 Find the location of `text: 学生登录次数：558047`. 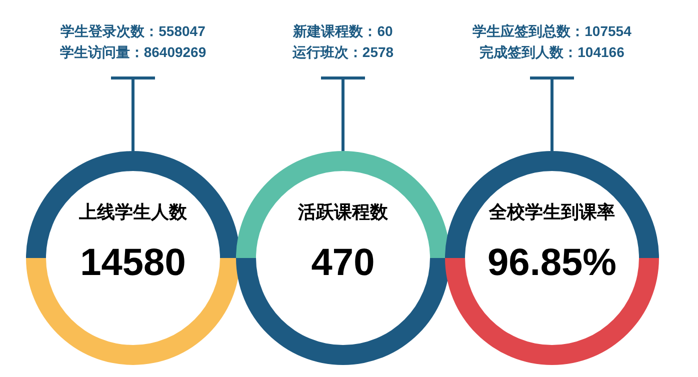

text: 学生登录次数：558047 is located at coordinates (133, 31).